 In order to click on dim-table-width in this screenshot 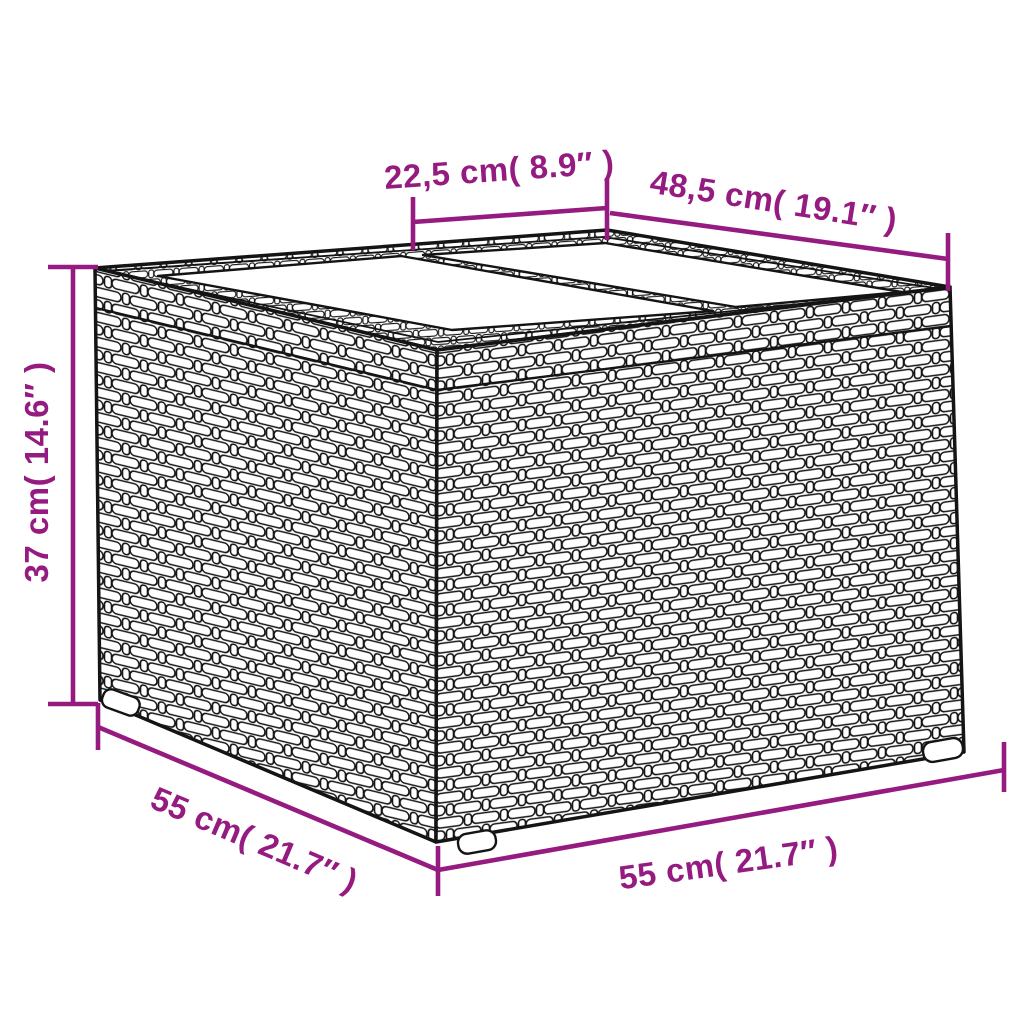, I will do `click(722, 807)`.